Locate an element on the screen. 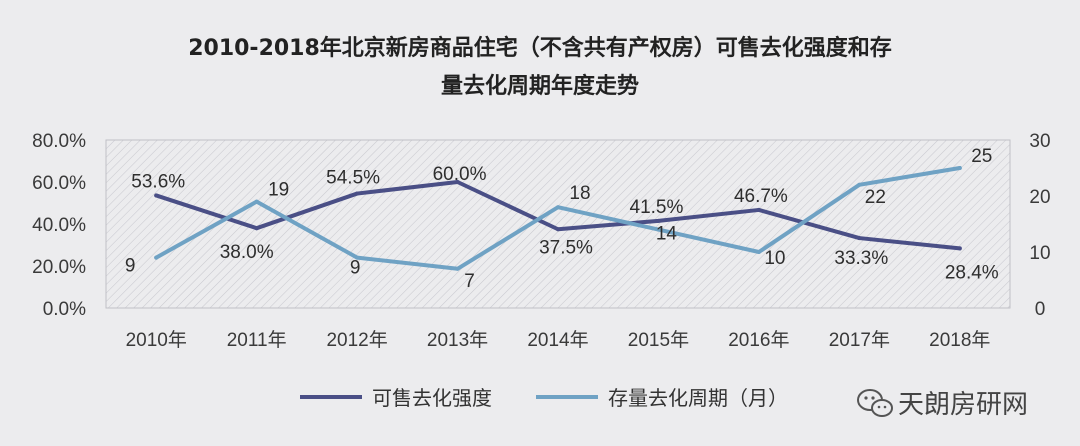  series-2-data-label: 10 is located at coordinates (774, 258).